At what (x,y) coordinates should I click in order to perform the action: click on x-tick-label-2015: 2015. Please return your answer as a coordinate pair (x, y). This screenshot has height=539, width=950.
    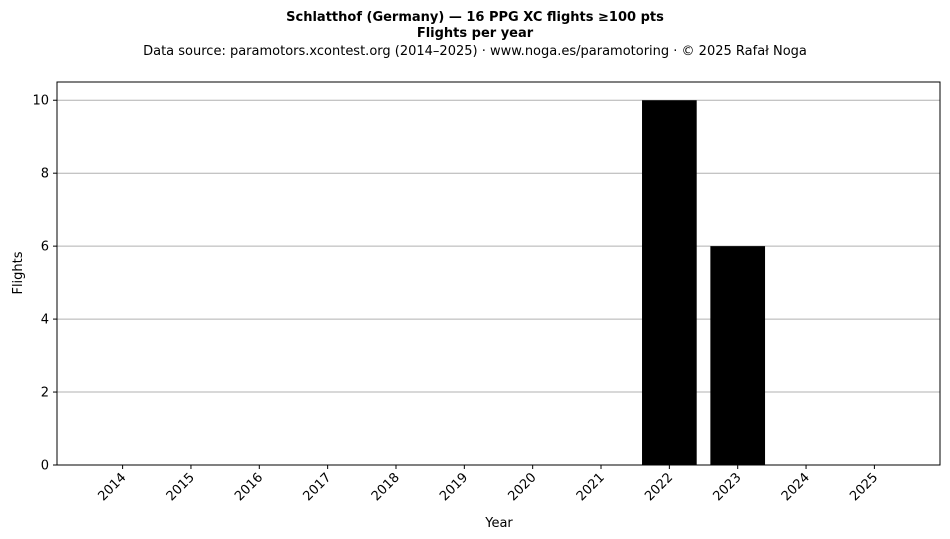
    Looking at the image, I should click on (181, 487).